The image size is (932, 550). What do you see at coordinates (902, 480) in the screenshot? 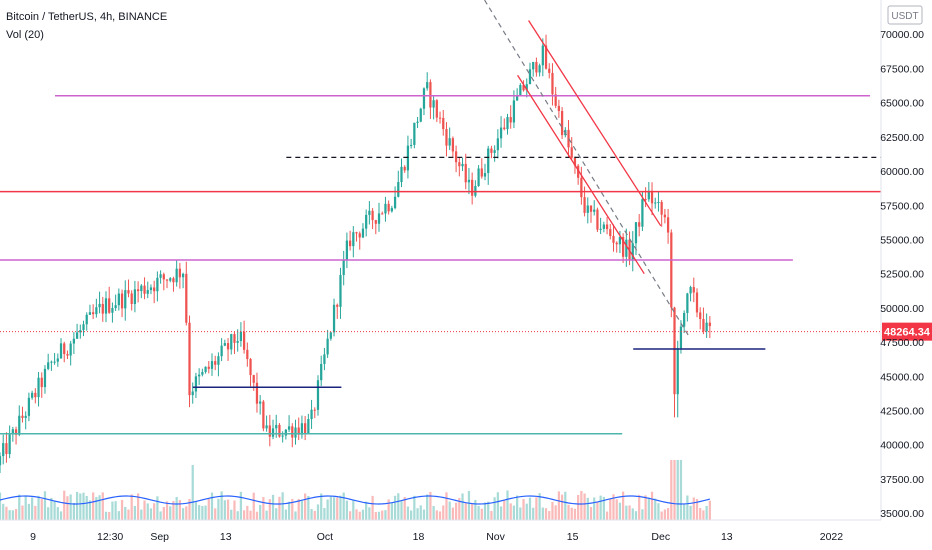
I see `price-tick-label: 37500.00` at bounding box center [902, 480].